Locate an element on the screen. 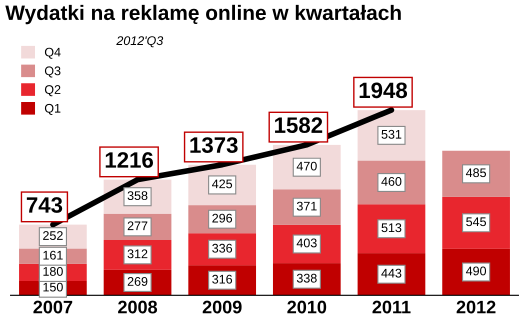  data-label: 277 is located at coordinates (138, 225).